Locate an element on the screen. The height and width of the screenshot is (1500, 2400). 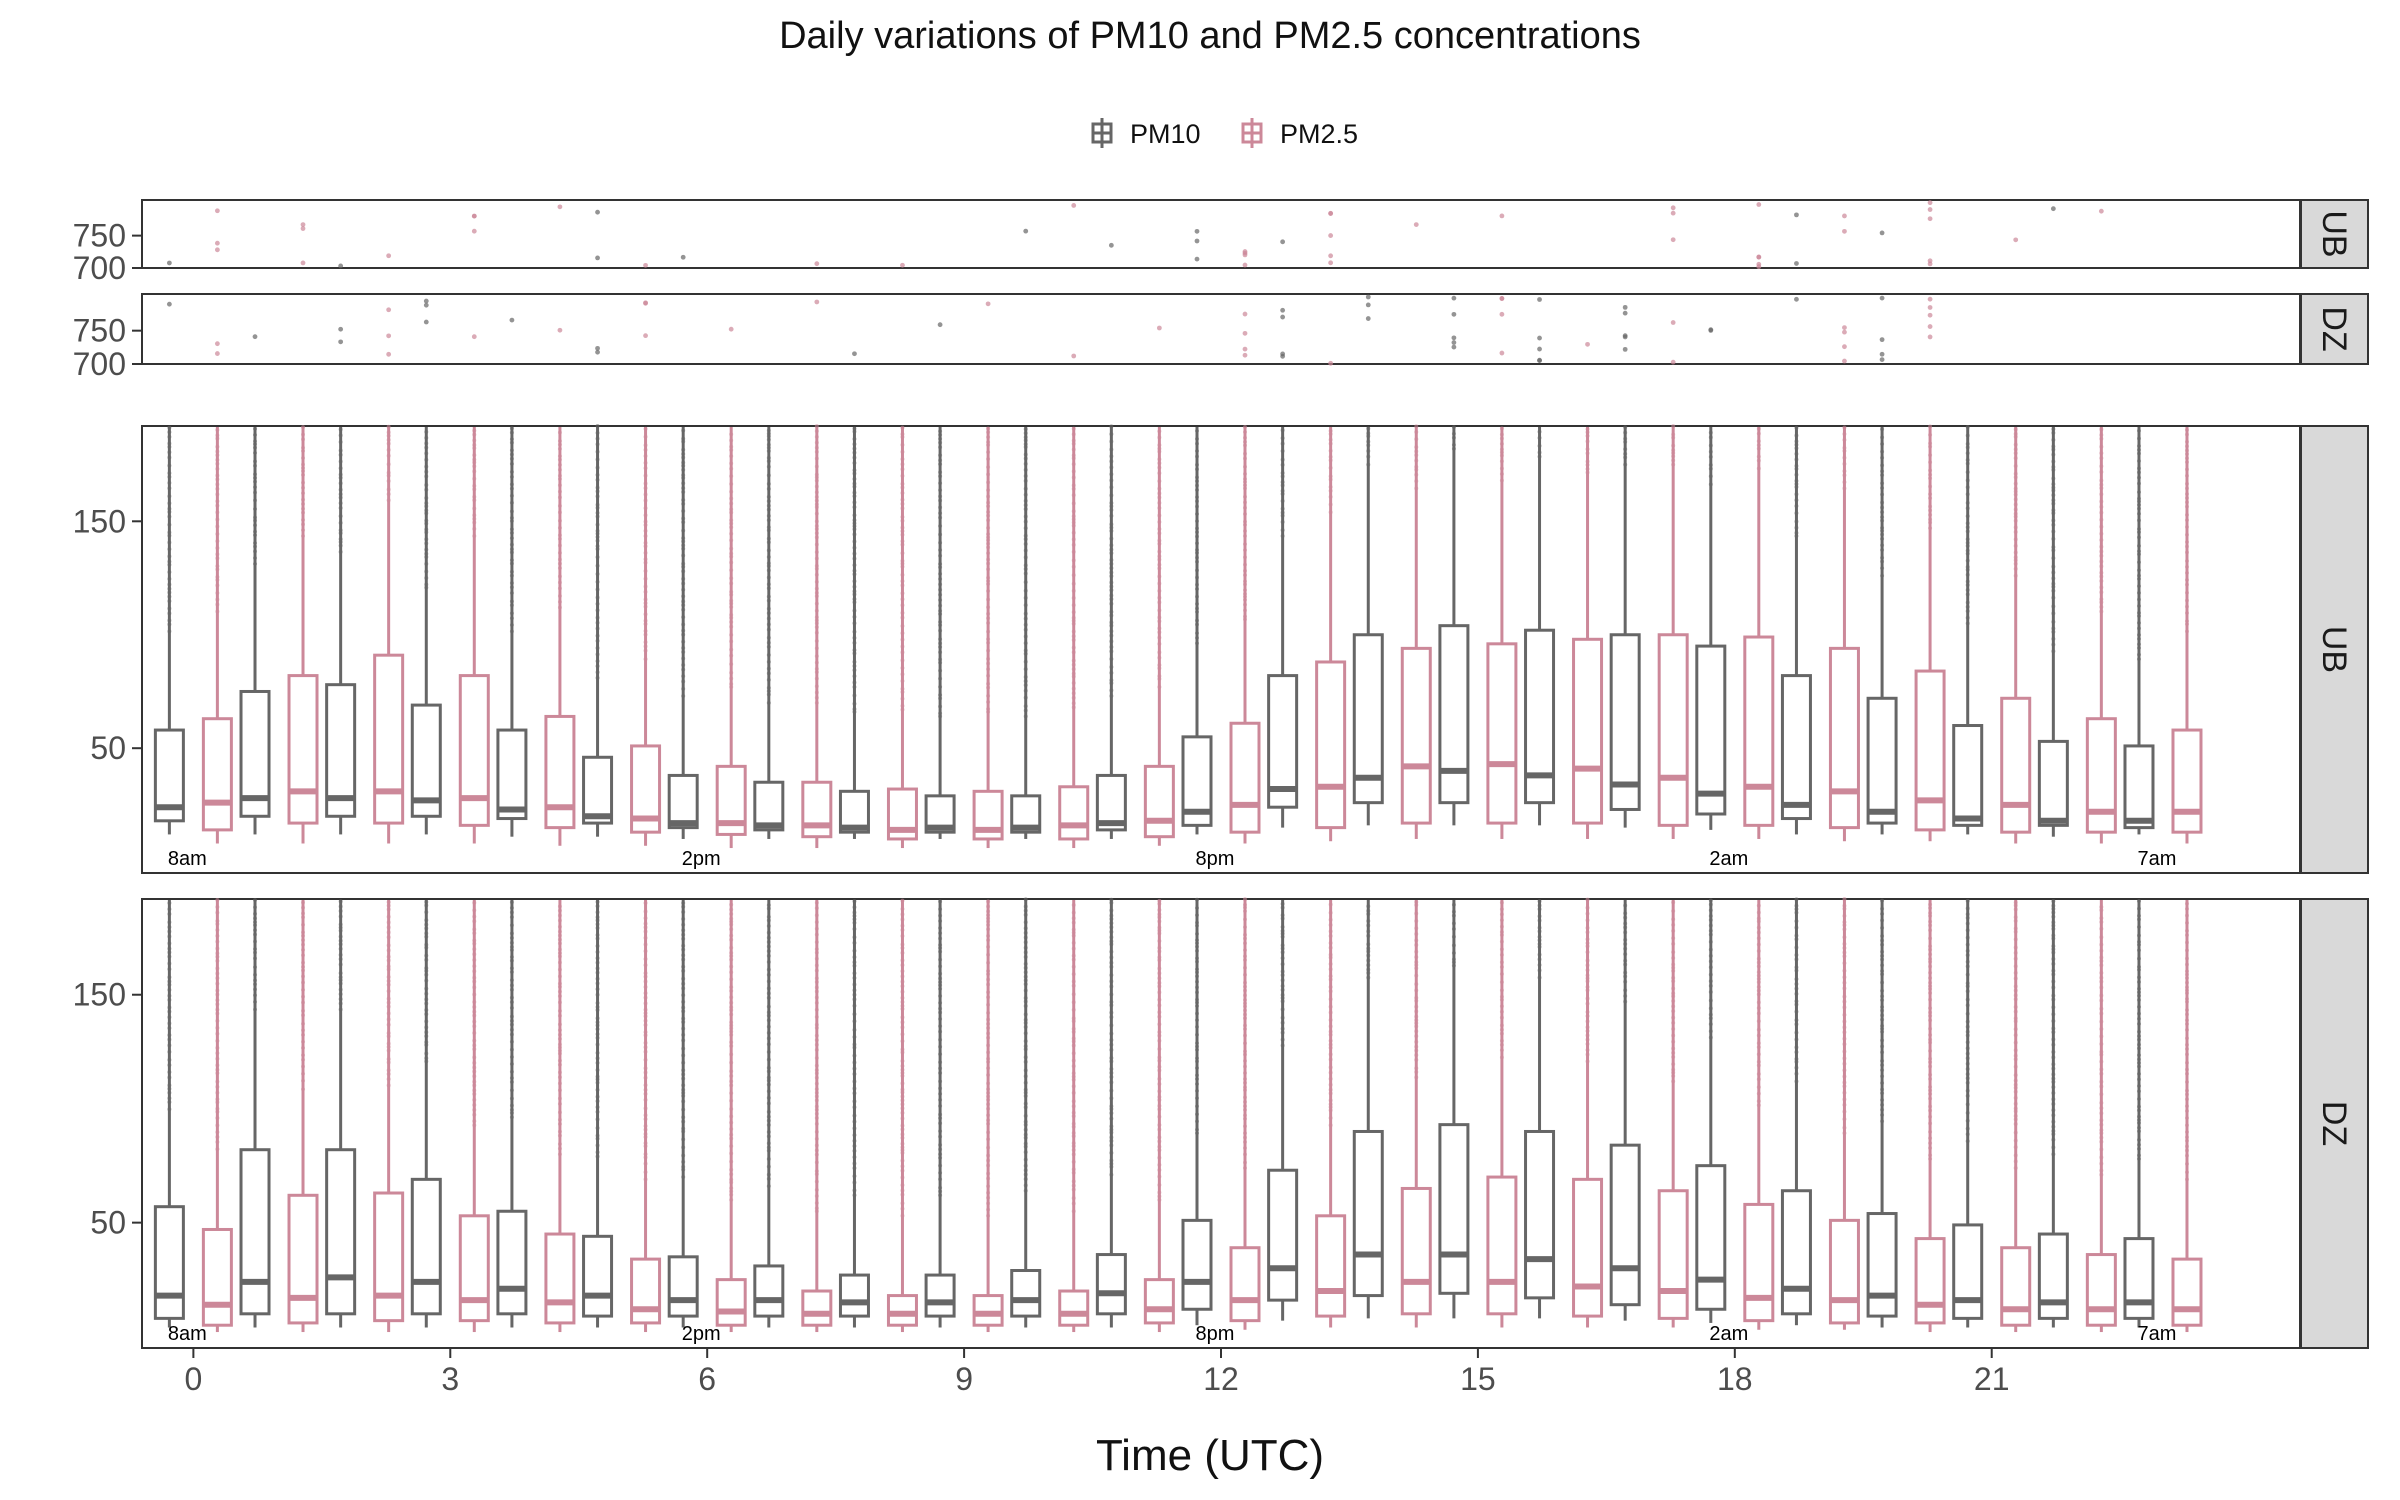
y-tick-label: 50 is located at coordinates (108, 1223).